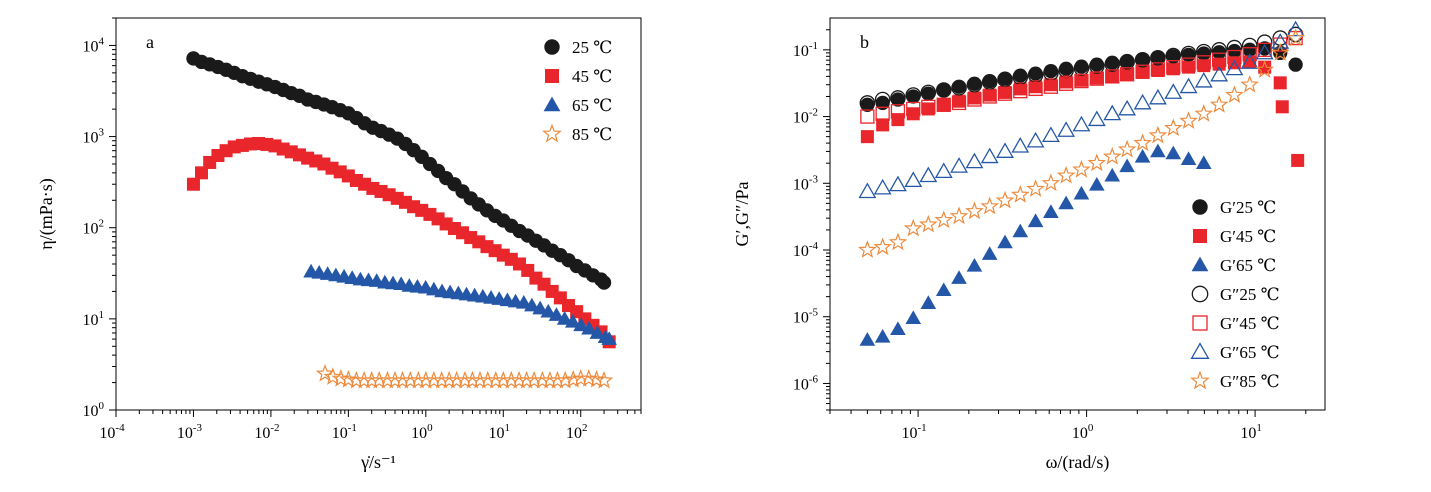 The image size is (1431, 492). I want to click on legend-label: G″85 ℃, so click(1250, 381).